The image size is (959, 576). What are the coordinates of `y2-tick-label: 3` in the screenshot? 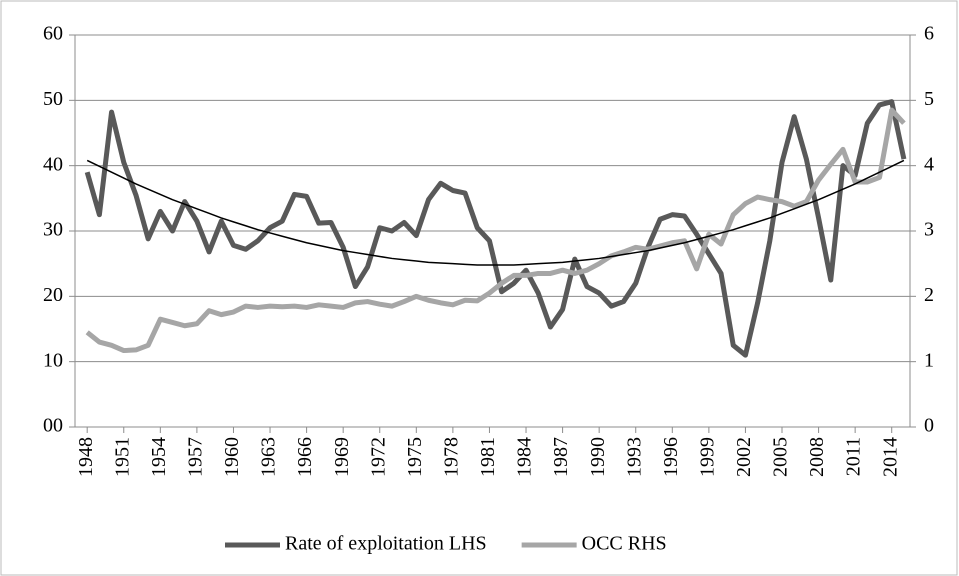 It's located at (929, 230).